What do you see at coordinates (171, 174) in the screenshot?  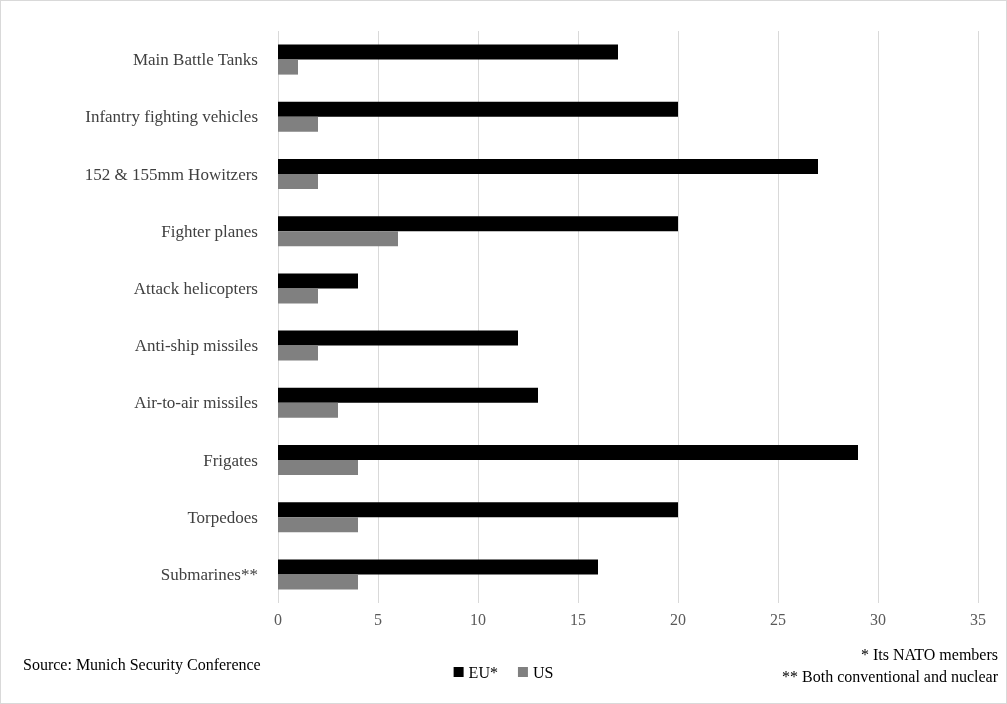 I see `y-tick-label: 152 & 155mm Howitzers` at bounding box center [171, 174].